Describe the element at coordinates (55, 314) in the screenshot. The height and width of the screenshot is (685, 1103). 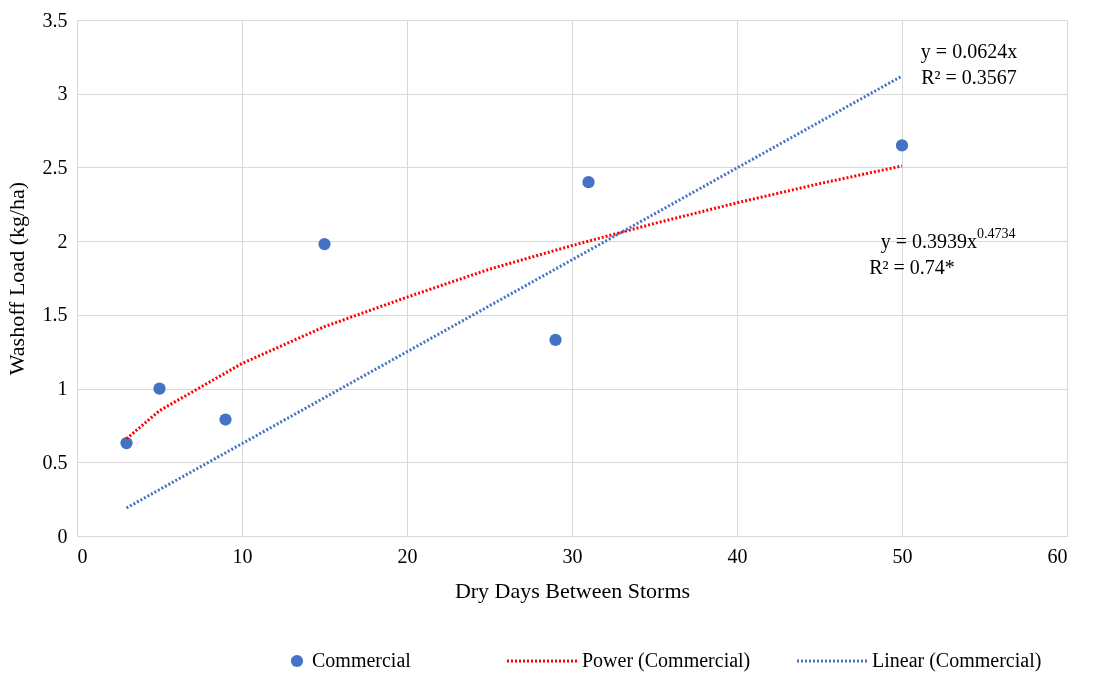
I see `y-tick-label: 1.5` at that location.